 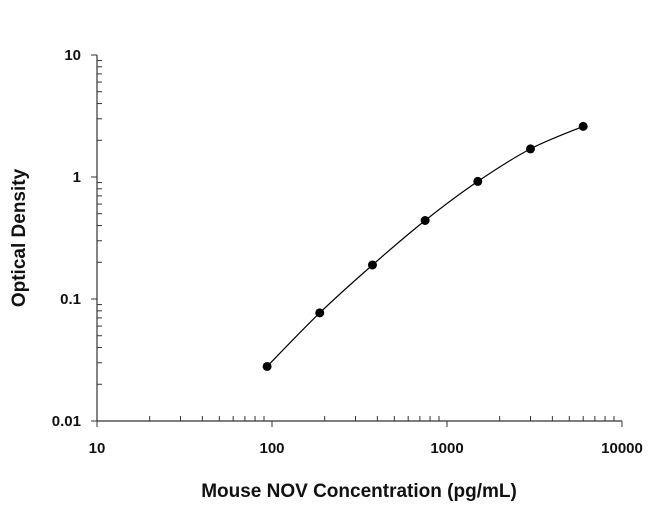 What do you see at coordinates (72, 55) in the screenshot?
I see `y-tick-label-10: 10` at bounding box center [72, 55].